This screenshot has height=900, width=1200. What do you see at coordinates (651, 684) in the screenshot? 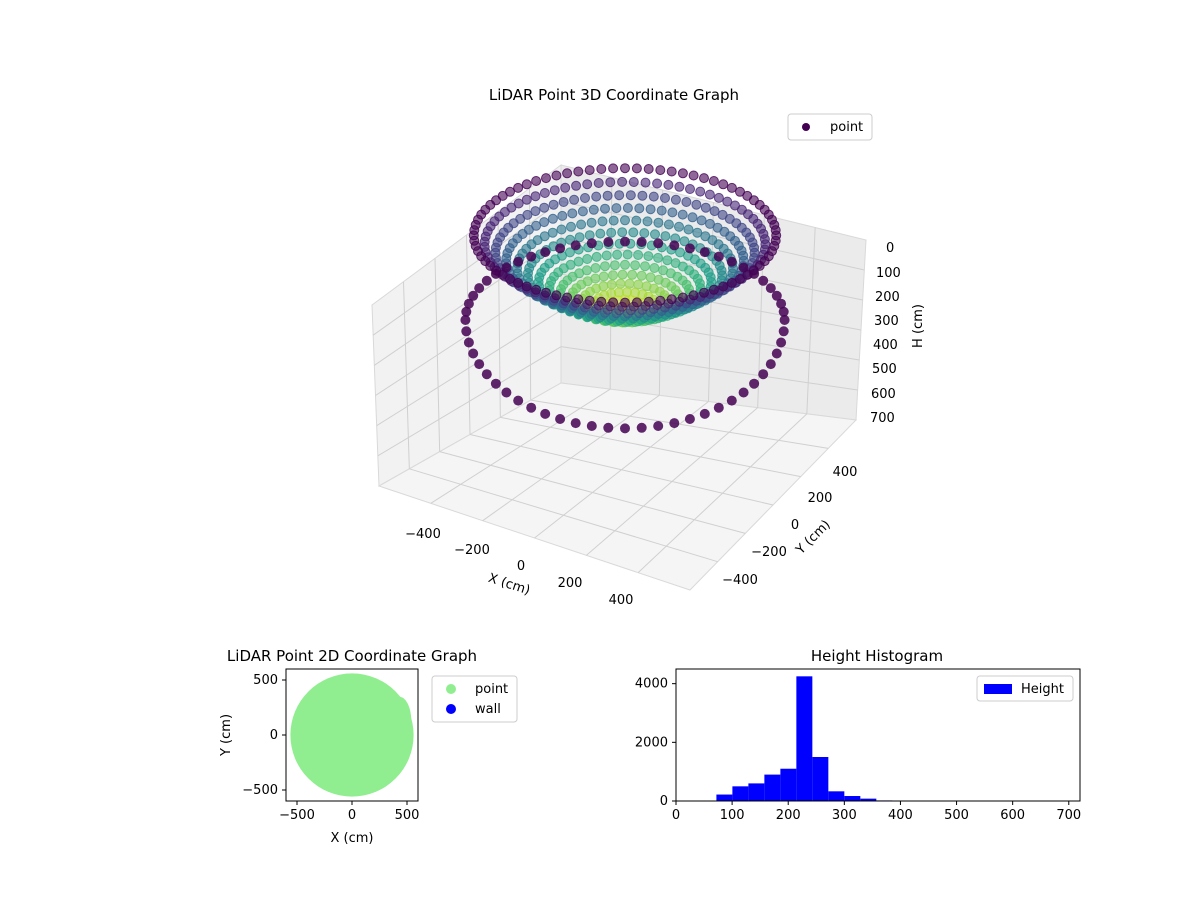
I see `y-tick-label: 4000` at bounding box center [651, 684].